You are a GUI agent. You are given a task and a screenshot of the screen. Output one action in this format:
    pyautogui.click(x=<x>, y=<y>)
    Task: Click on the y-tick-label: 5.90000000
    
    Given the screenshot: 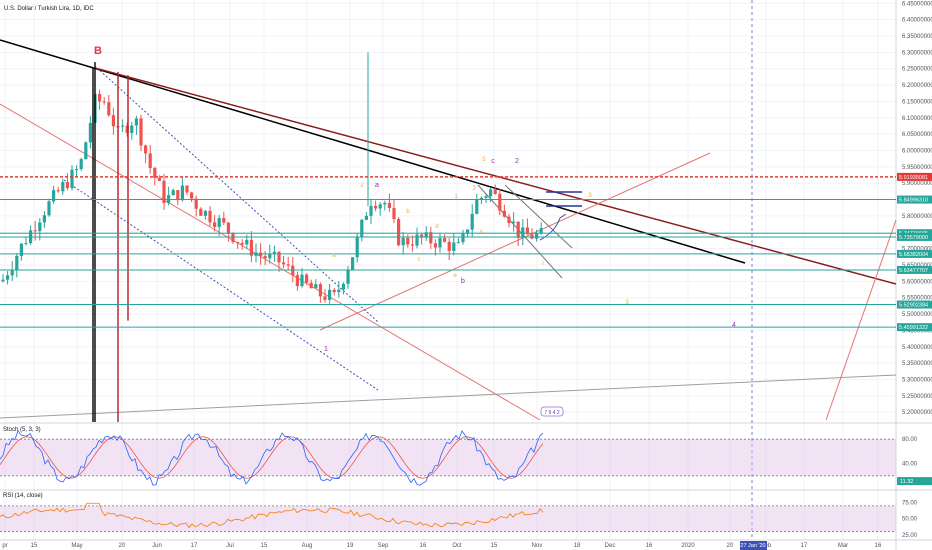 What is the action you would take?
    pyautogui.click(x=917, y=184)
    